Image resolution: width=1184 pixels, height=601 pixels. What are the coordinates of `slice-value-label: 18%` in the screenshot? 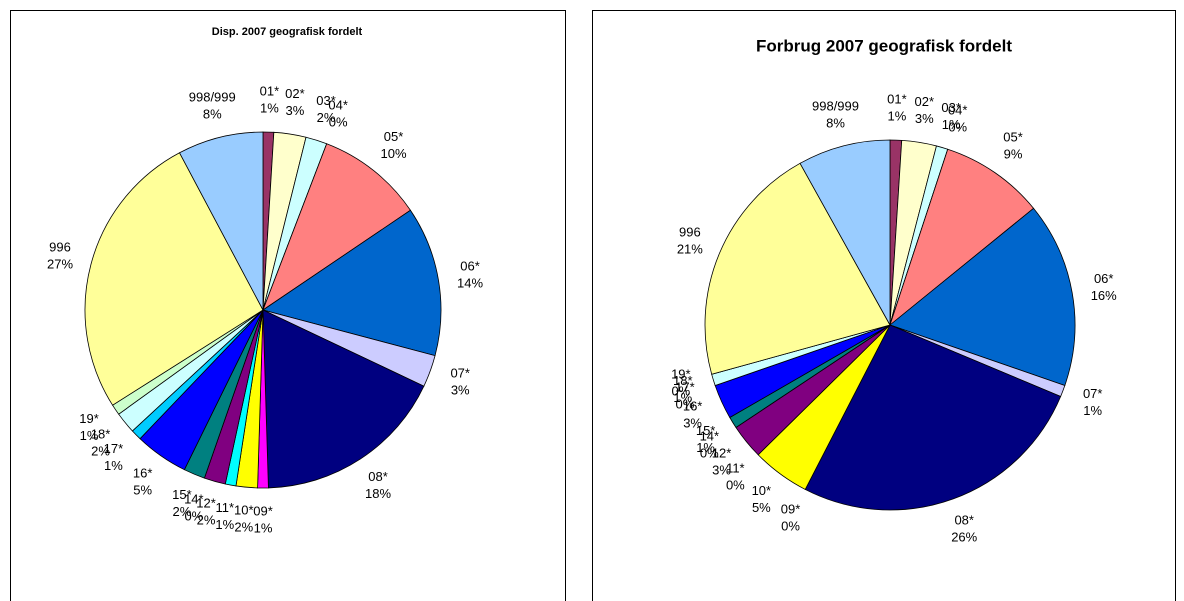 It's located at (378, 493).